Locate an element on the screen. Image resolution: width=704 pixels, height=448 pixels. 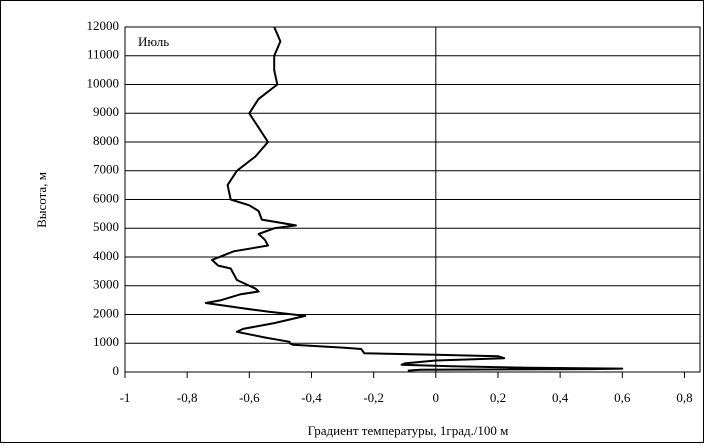
y-tick-label: 12000 is located at coordinates (103, 25).